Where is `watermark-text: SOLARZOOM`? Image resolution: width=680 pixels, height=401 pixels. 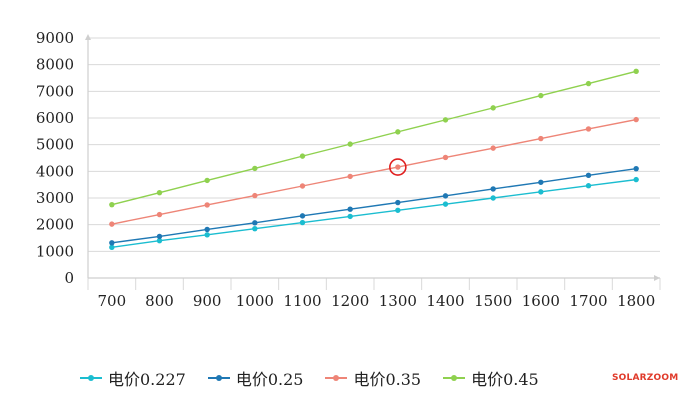
watermark-text: SOLARZOOM is located at coordinates (645, 378).